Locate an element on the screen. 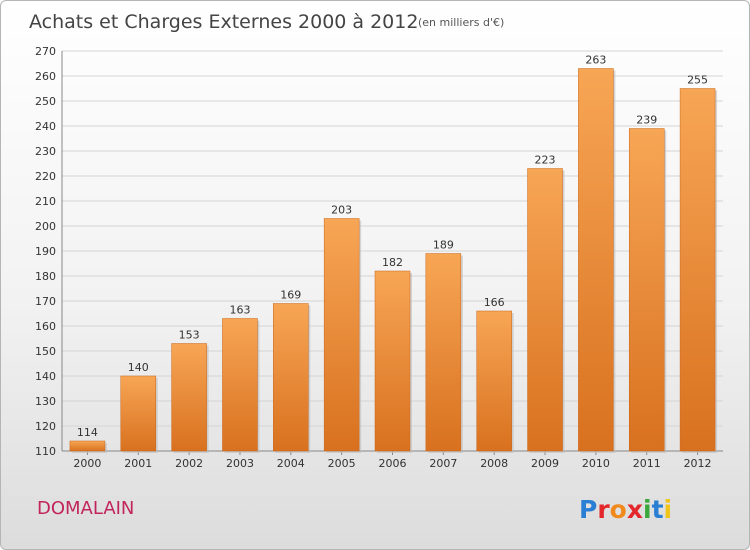 This screenshot has height=550, width=750. data-label: 114 is located at coordinates (87, 432).